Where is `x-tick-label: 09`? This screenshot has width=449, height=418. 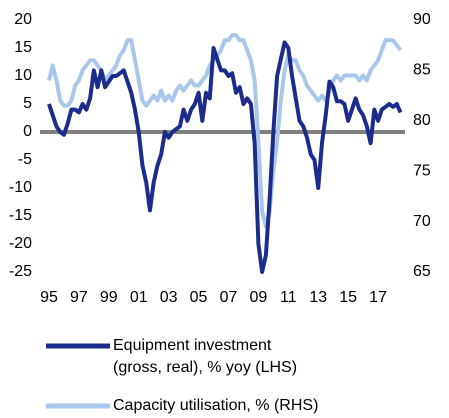
x-tick-label: 09 is located at coordinates (259, 297).